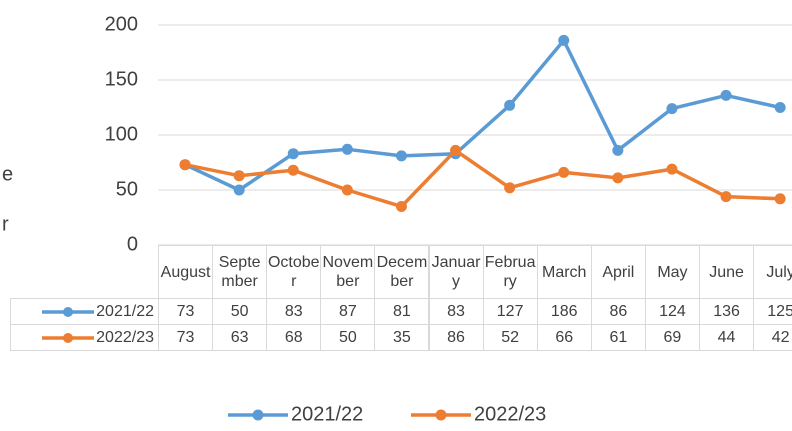 This screenshot has width=792, height=431. What do you see at coordinates (772, 337) in the screenshot?
I see `value-cell: 42` at bounding box center [772, 337].